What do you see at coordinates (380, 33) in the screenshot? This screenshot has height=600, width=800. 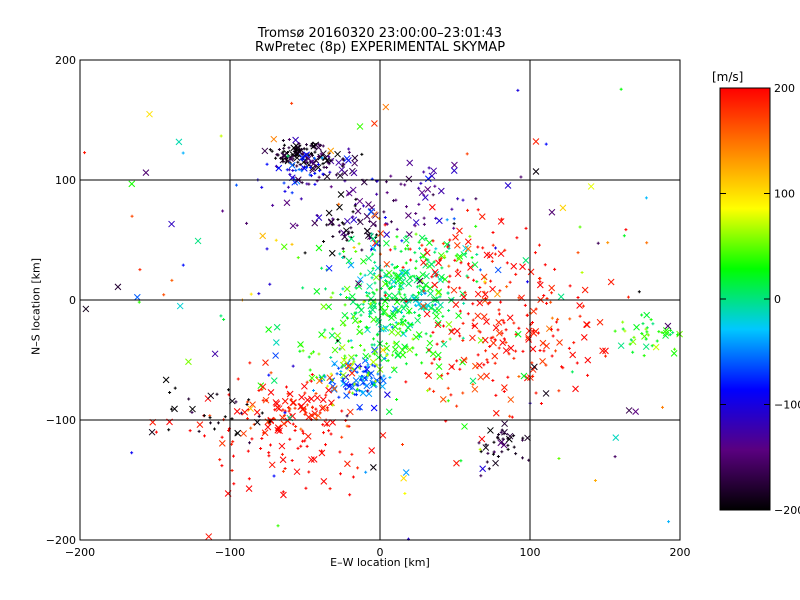 I see `chart-title-line1: Tromsø 20160320 23:00:00–23:01:43` at bounding box center [380, 33].